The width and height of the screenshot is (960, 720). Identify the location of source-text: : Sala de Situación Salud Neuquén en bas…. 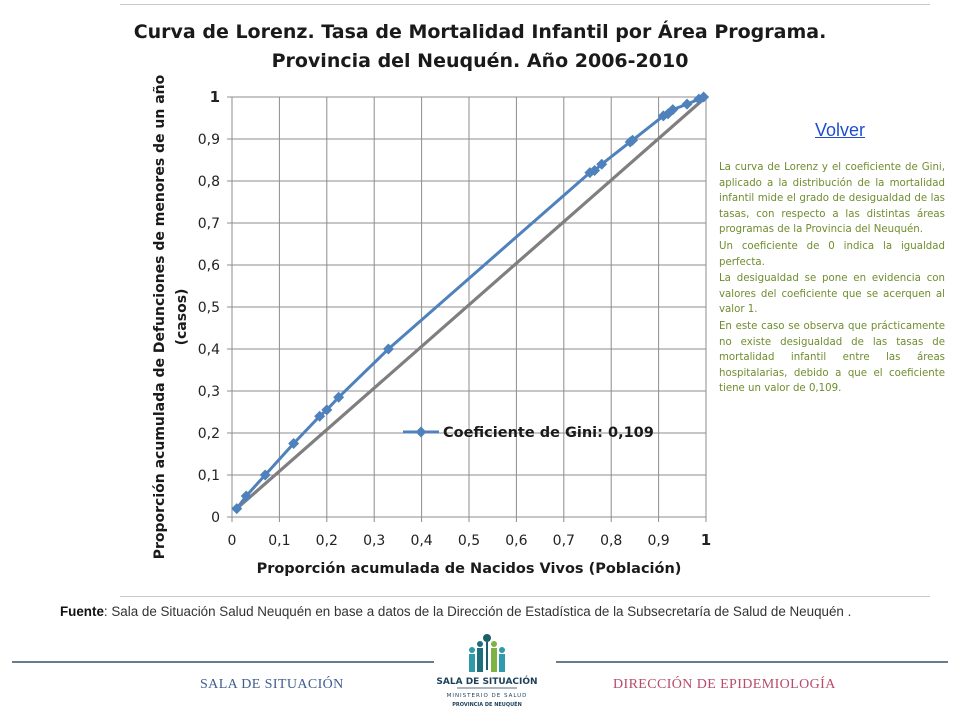
(477, 611).